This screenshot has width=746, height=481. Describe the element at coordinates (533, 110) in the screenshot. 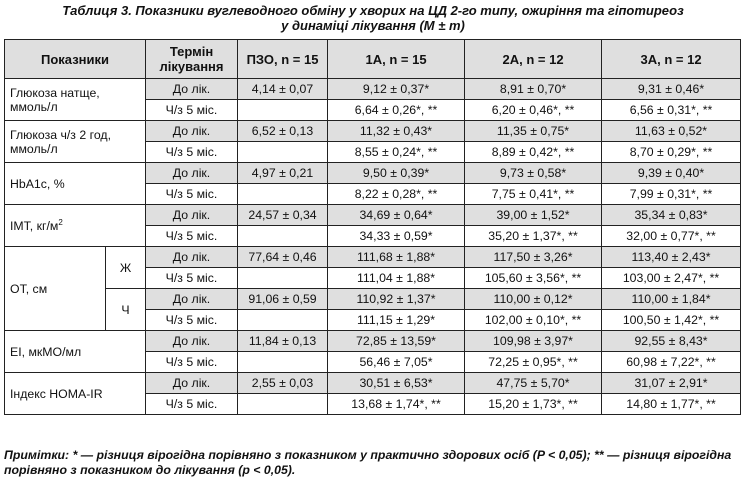

I see `cell-2a: 6,20 ± 0,46*, **` at that location.